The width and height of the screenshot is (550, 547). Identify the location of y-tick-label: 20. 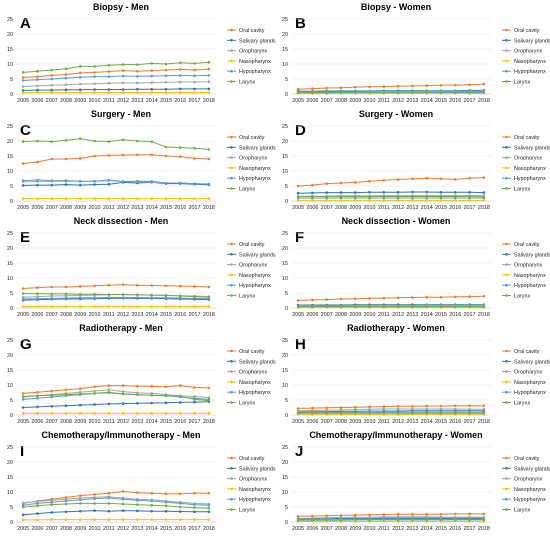
(10, 142).